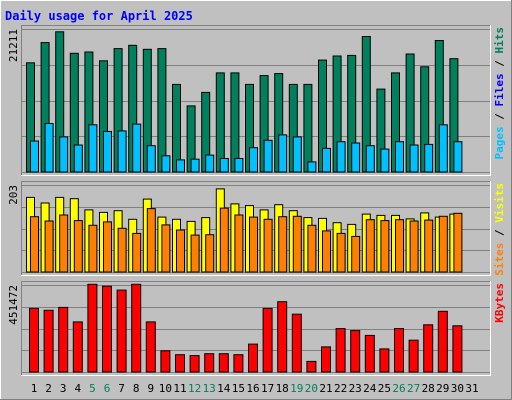 Image resolution: width=512 pixels, height=400 pixels. Describe the element at coordinates (77, 388) in the screenshot. I see `x-tick-label: 4` at that location.